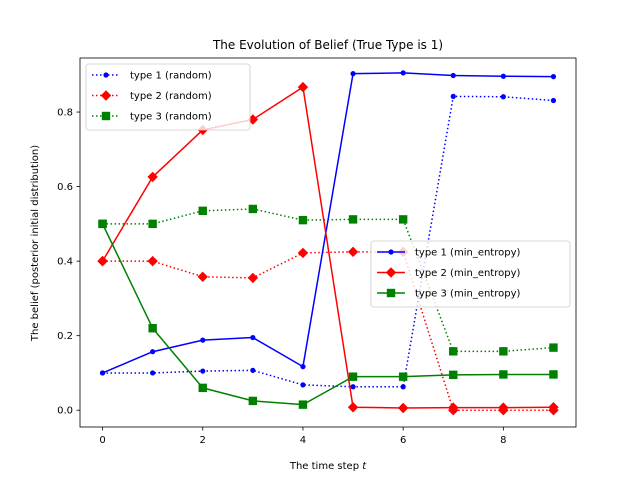 Image resolution: width=640 pixels, height=480 pixels. Describe the element at coordinates (65, 187) in the screenshot. I see `y-tick-label-3: 0.6` at that location.